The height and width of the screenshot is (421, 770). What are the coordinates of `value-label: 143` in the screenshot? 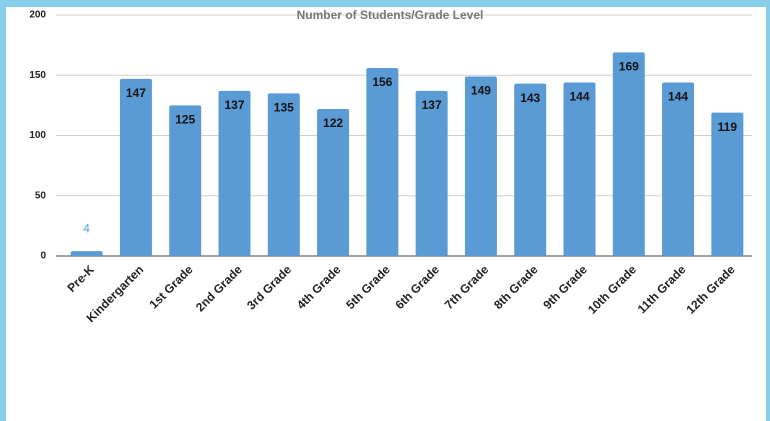 It's located at (530, 98).